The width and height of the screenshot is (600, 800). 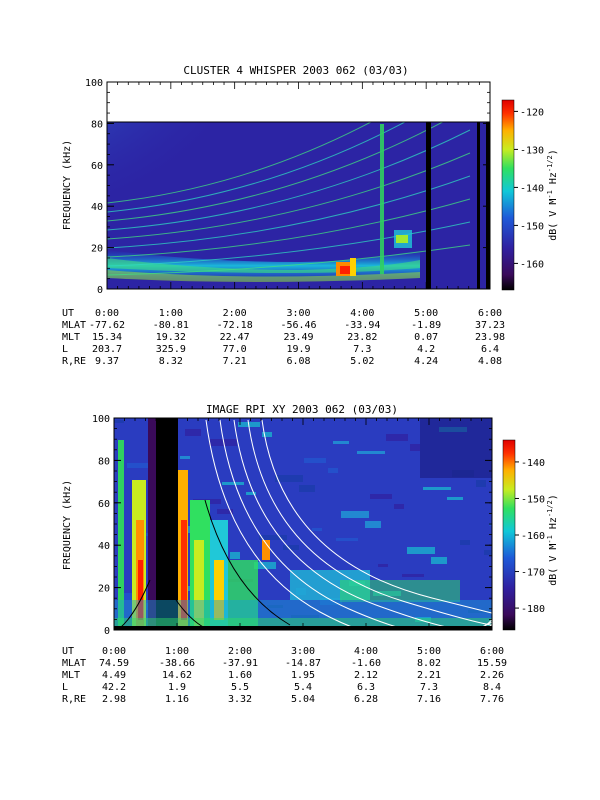 What do you see at coordinates (303, 699) in the screenshot?
I see `ephemeris-value: 5.04` at bounding box center [303, 699].